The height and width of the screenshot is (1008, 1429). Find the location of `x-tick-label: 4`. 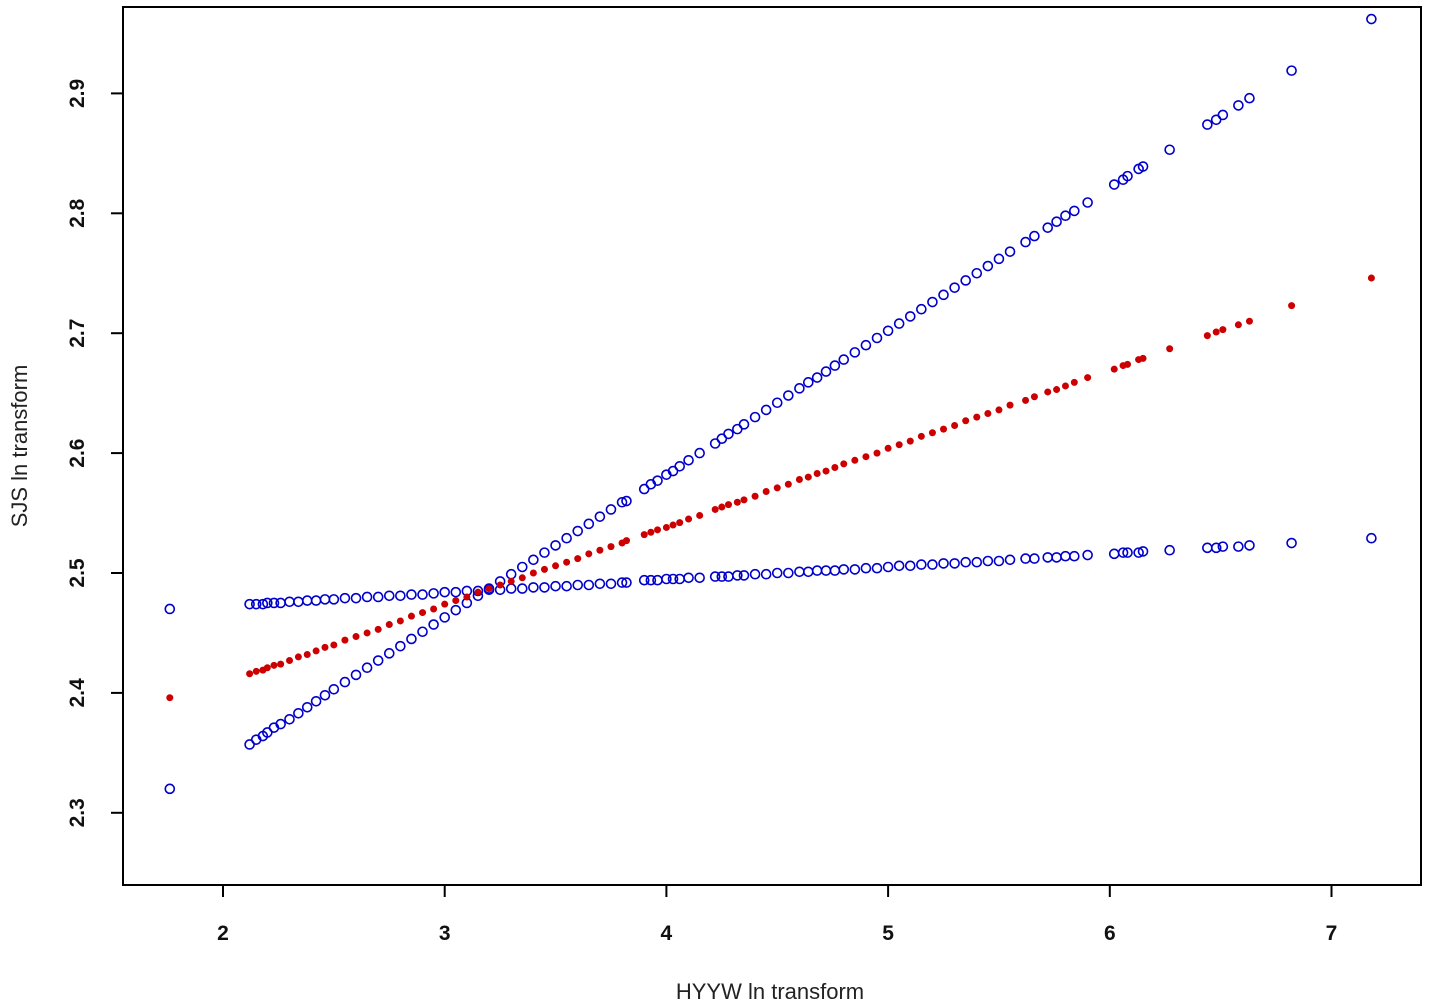

x-tick-label: 4 is located at coordinates (667, 933).